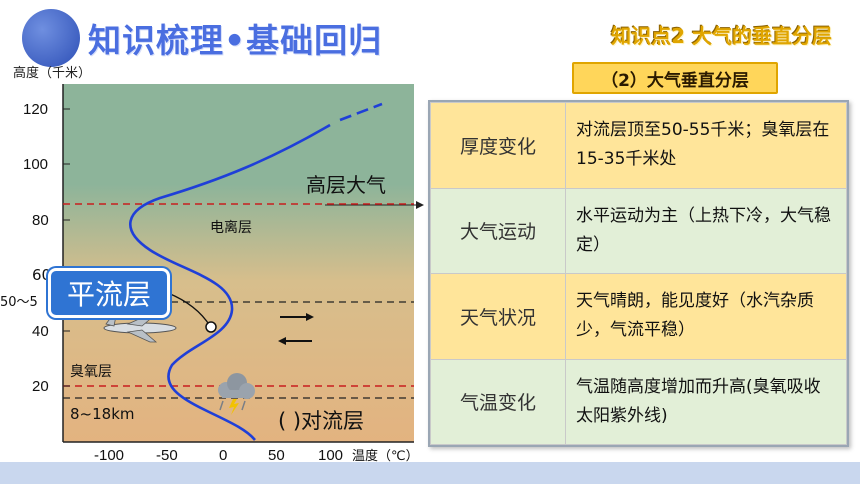 The image size is (860, 484). I want to click on footer-bar, so click(430, 473).